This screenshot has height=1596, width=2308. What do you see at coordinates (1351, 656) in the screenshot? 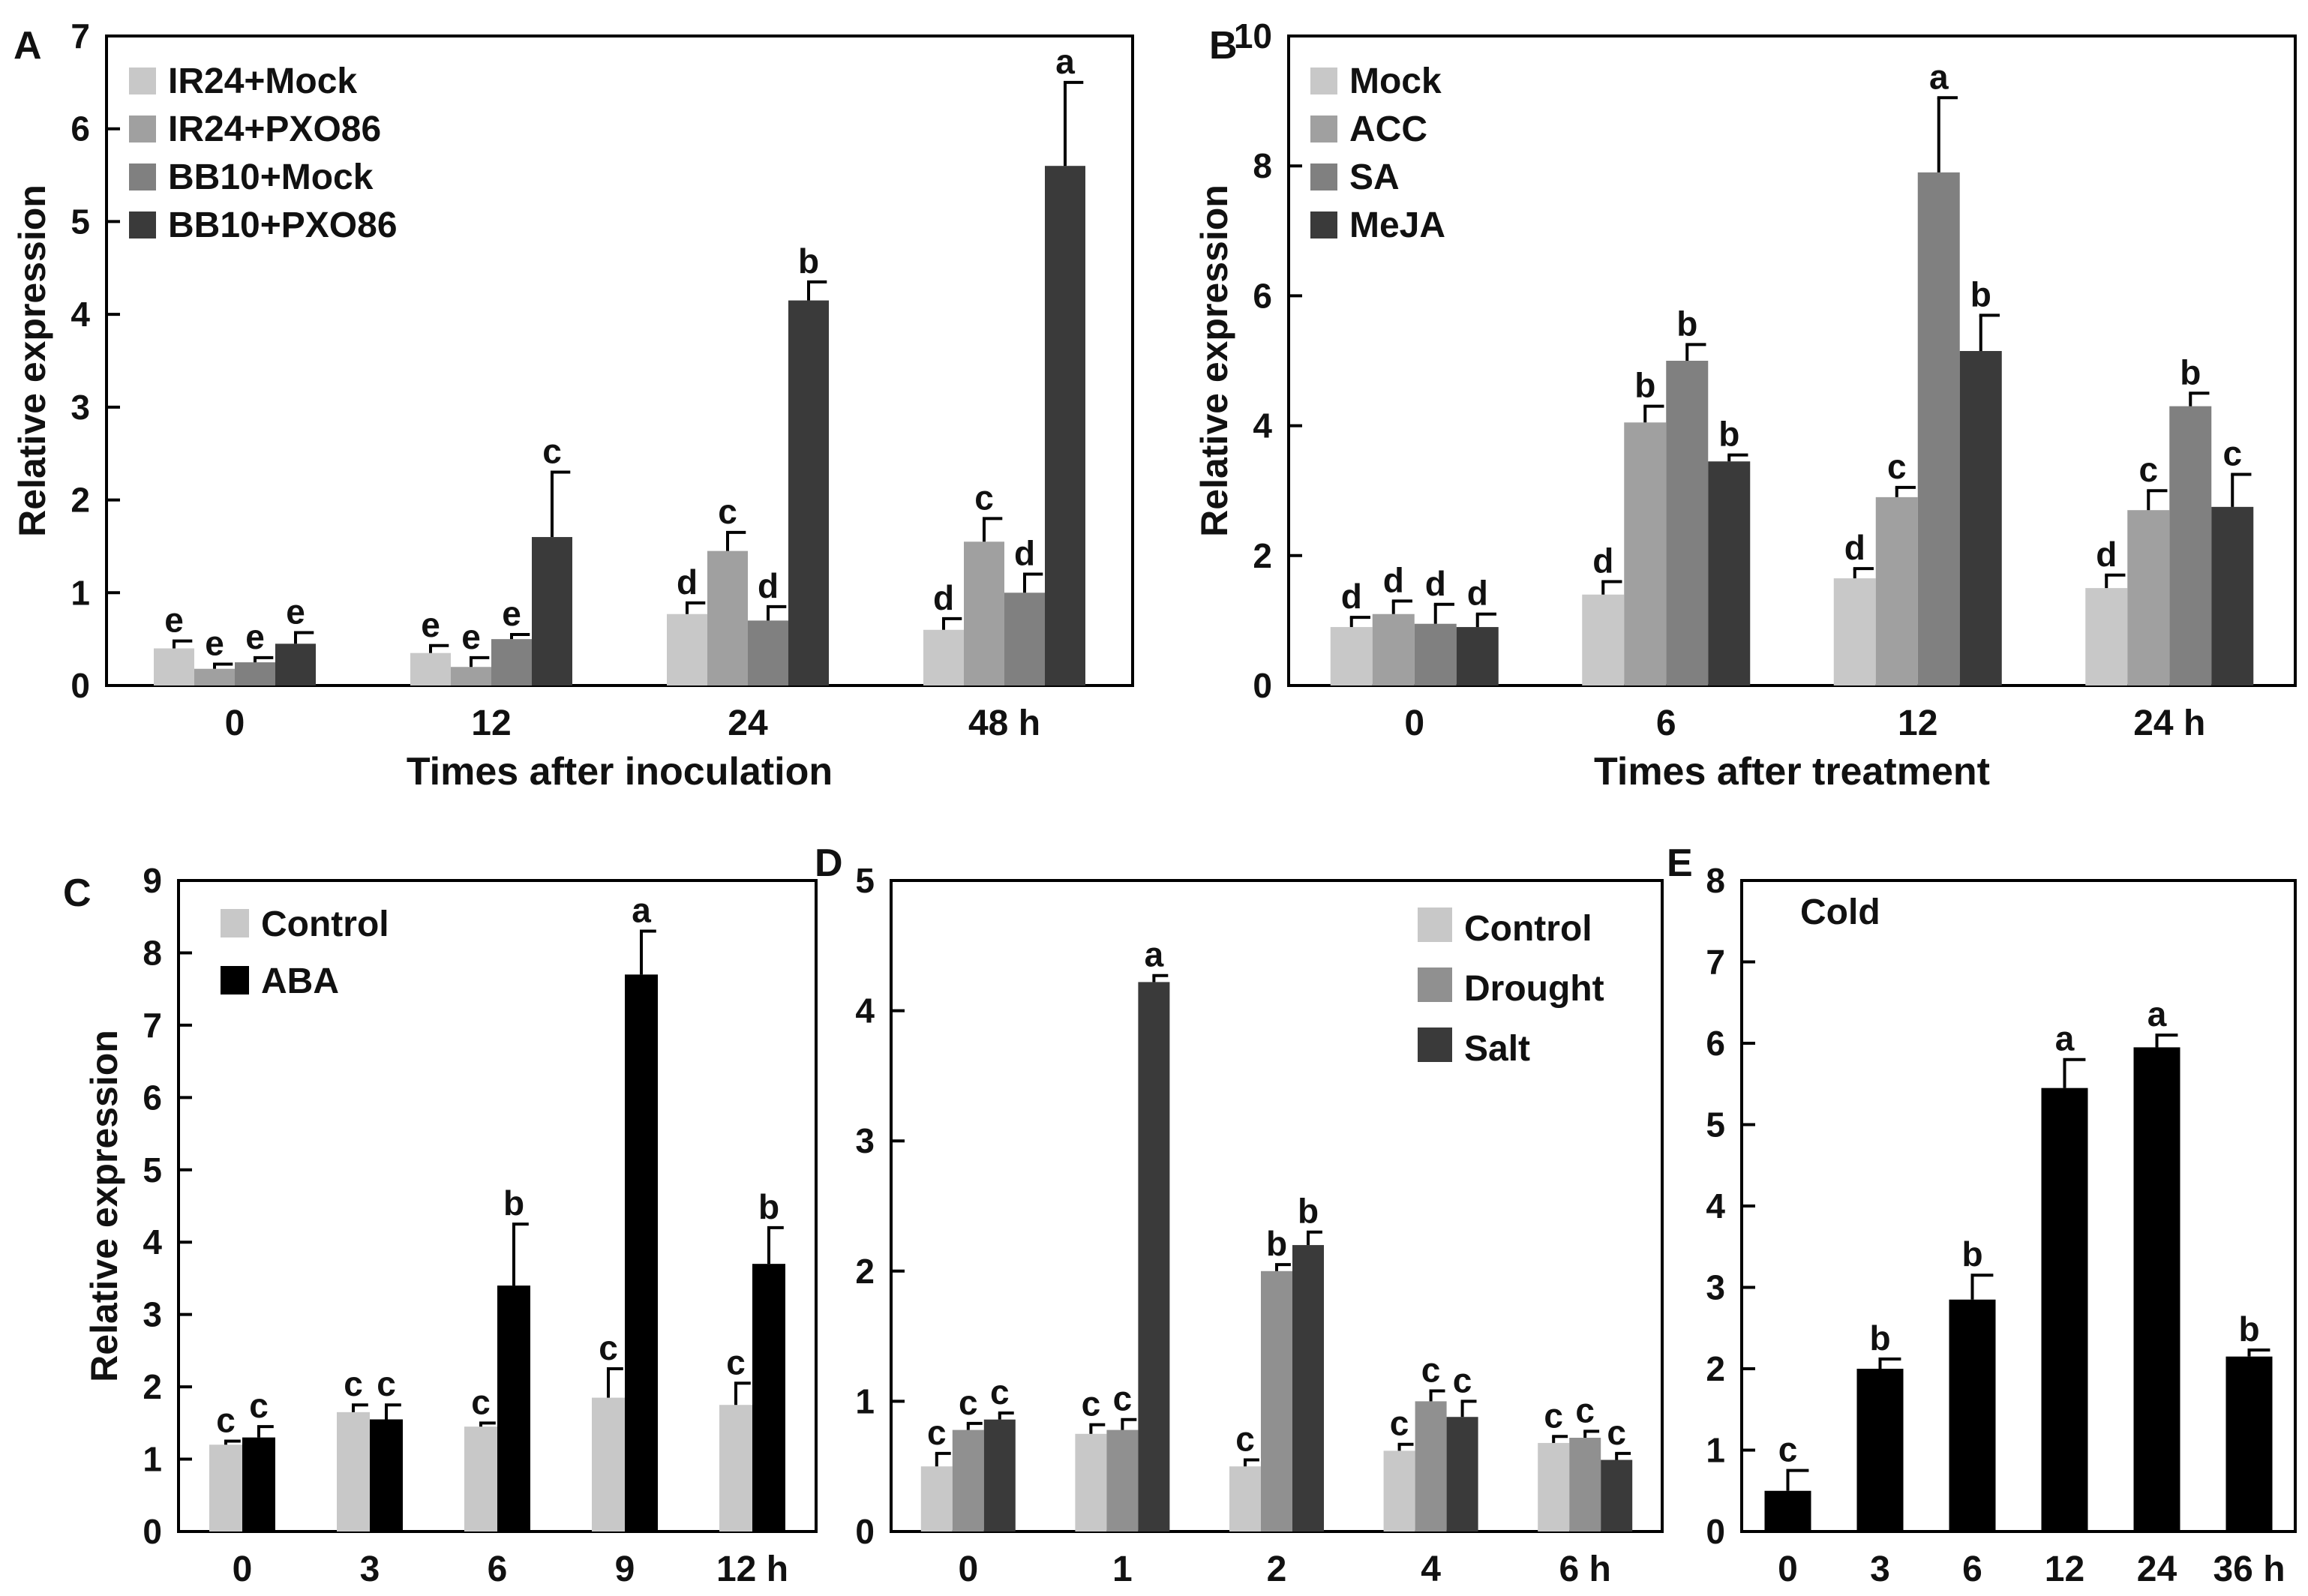
I see `bar-b-s0-g0` at bounding box center [1351, 656].